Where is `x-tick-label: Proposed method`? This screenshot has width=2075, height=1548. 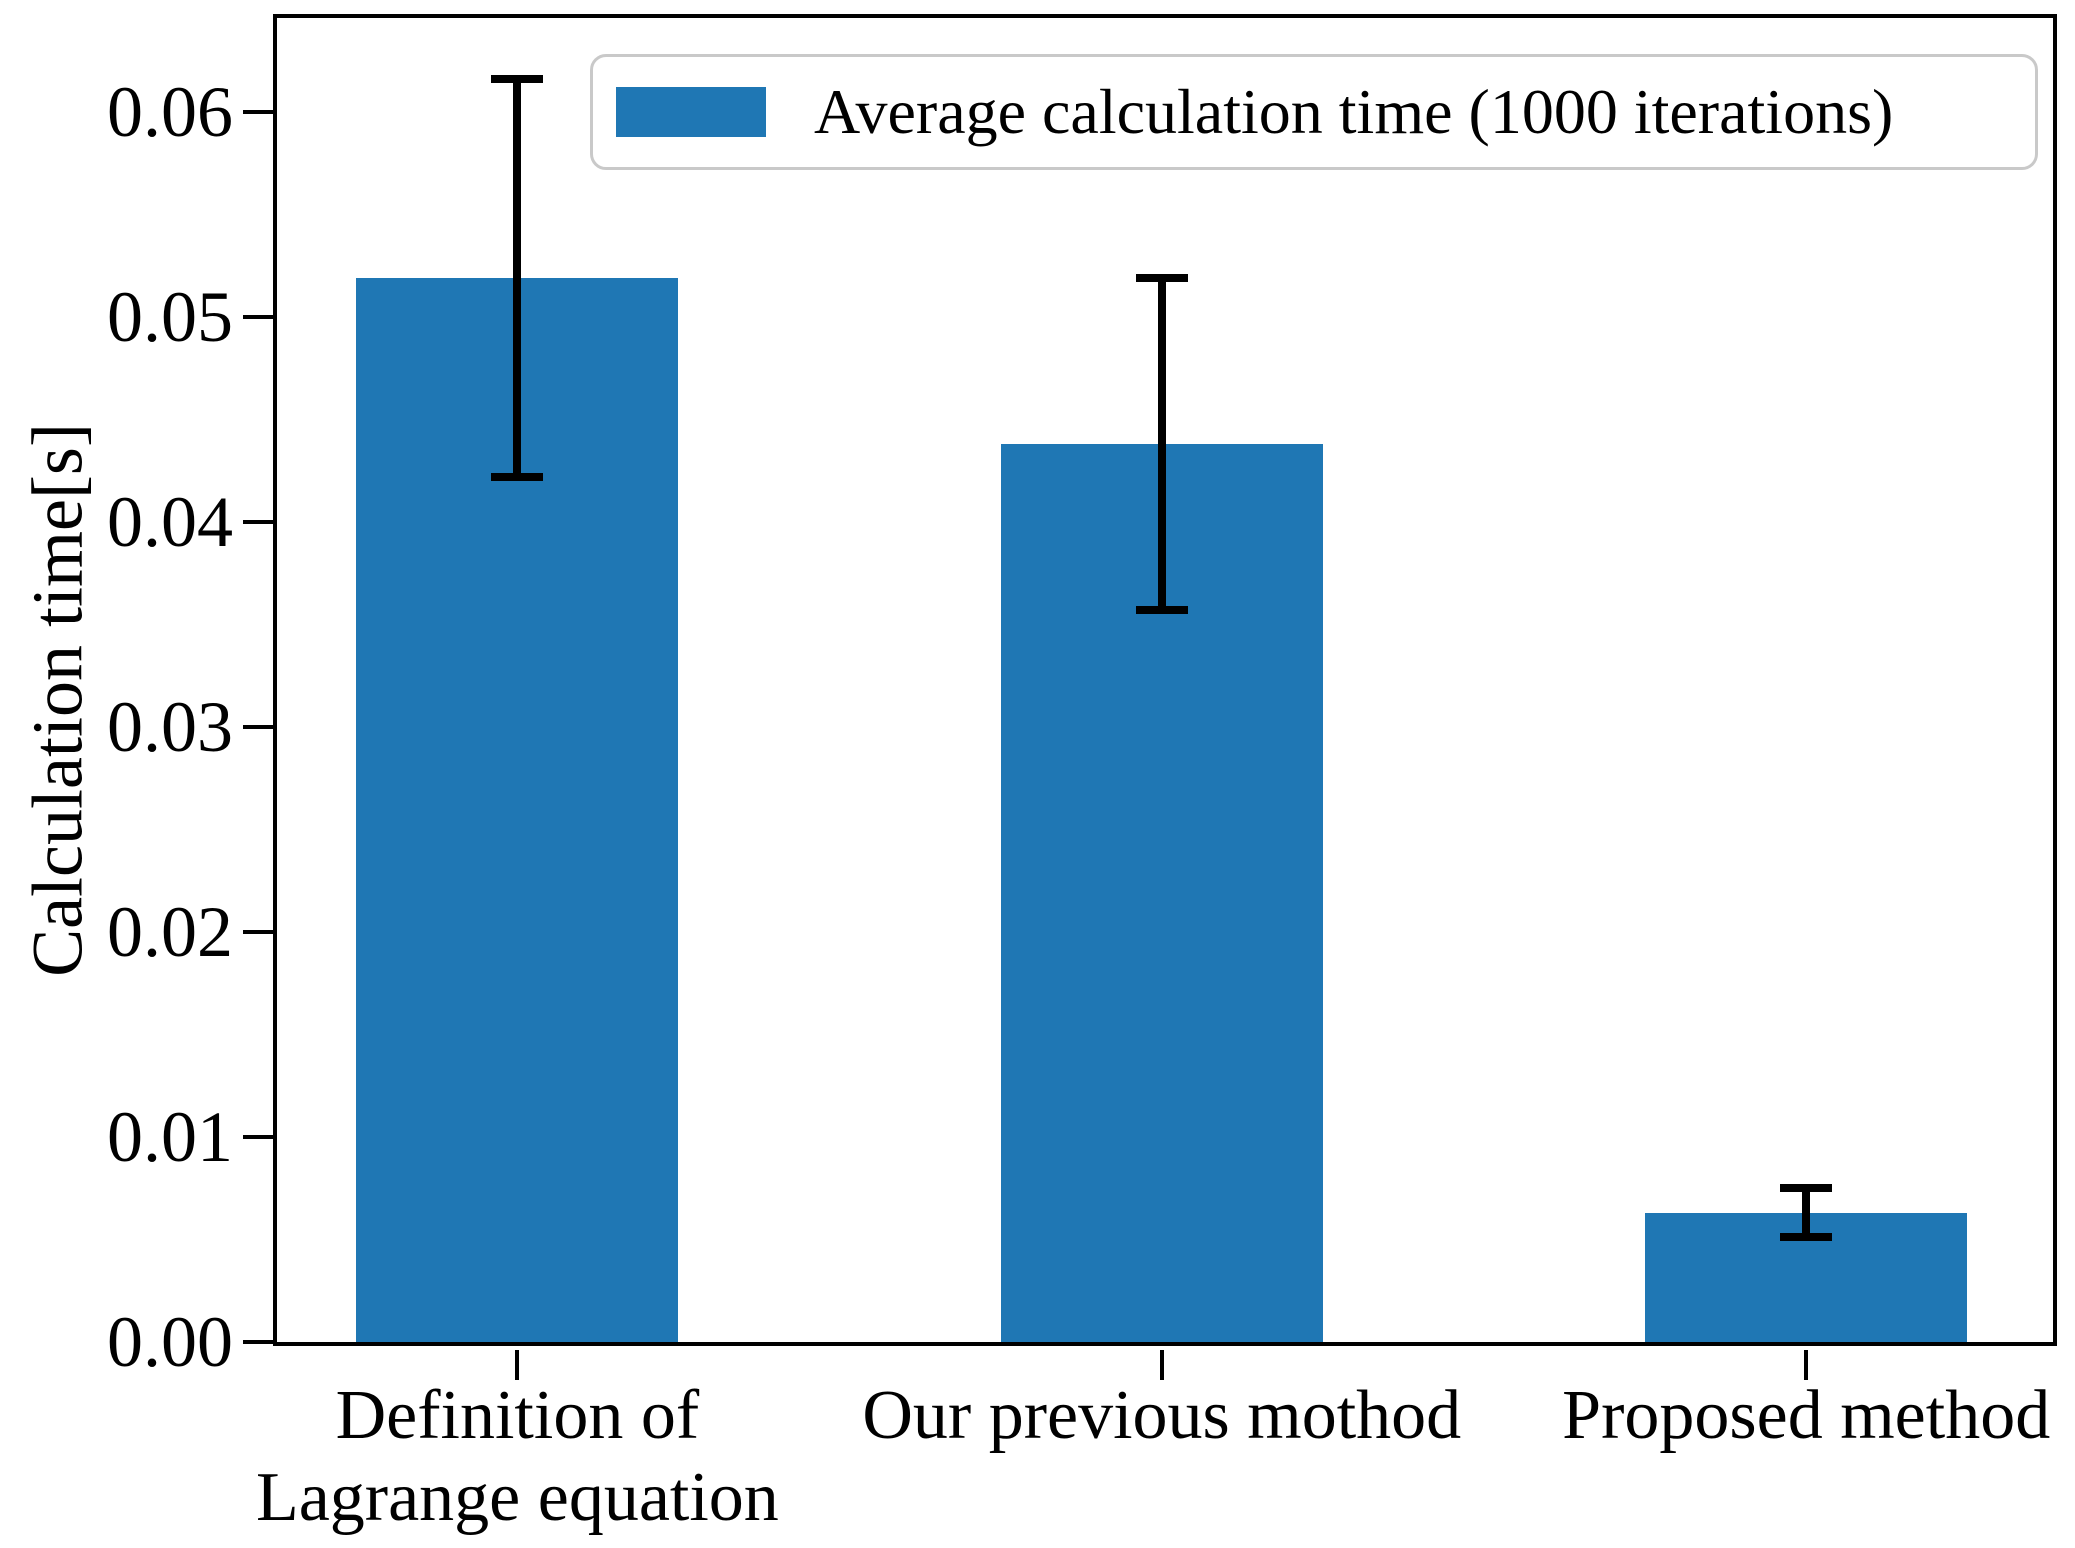
x-tick-label: Proposed method is located at coordinates (1806, 1415).